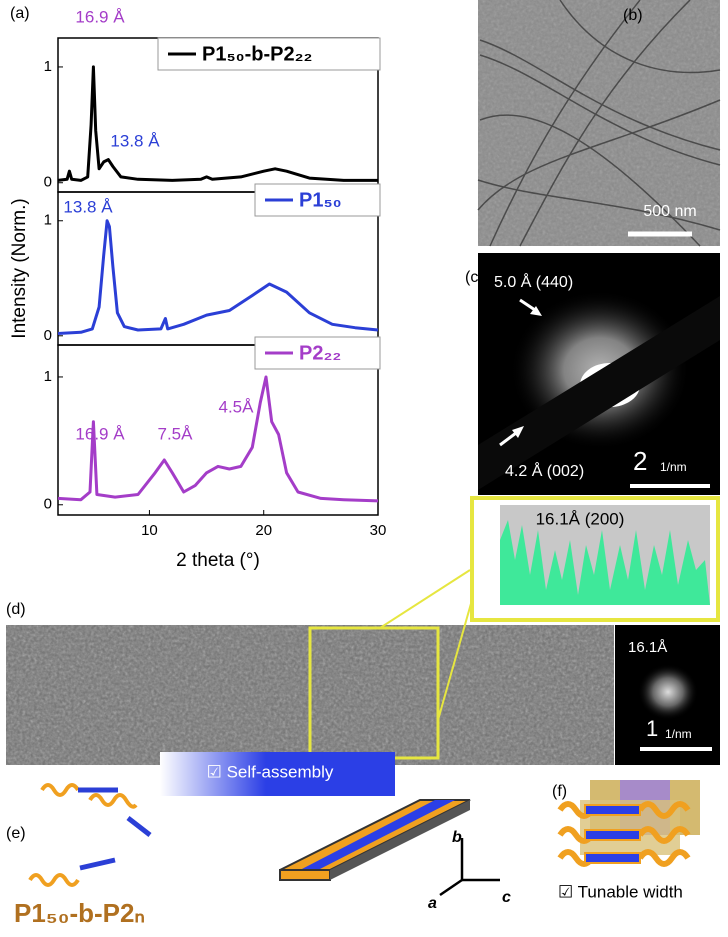  What do you see at coordinates (599, 123) in the screenshot?
I see `tem-image` at bounding box center [599, 123].